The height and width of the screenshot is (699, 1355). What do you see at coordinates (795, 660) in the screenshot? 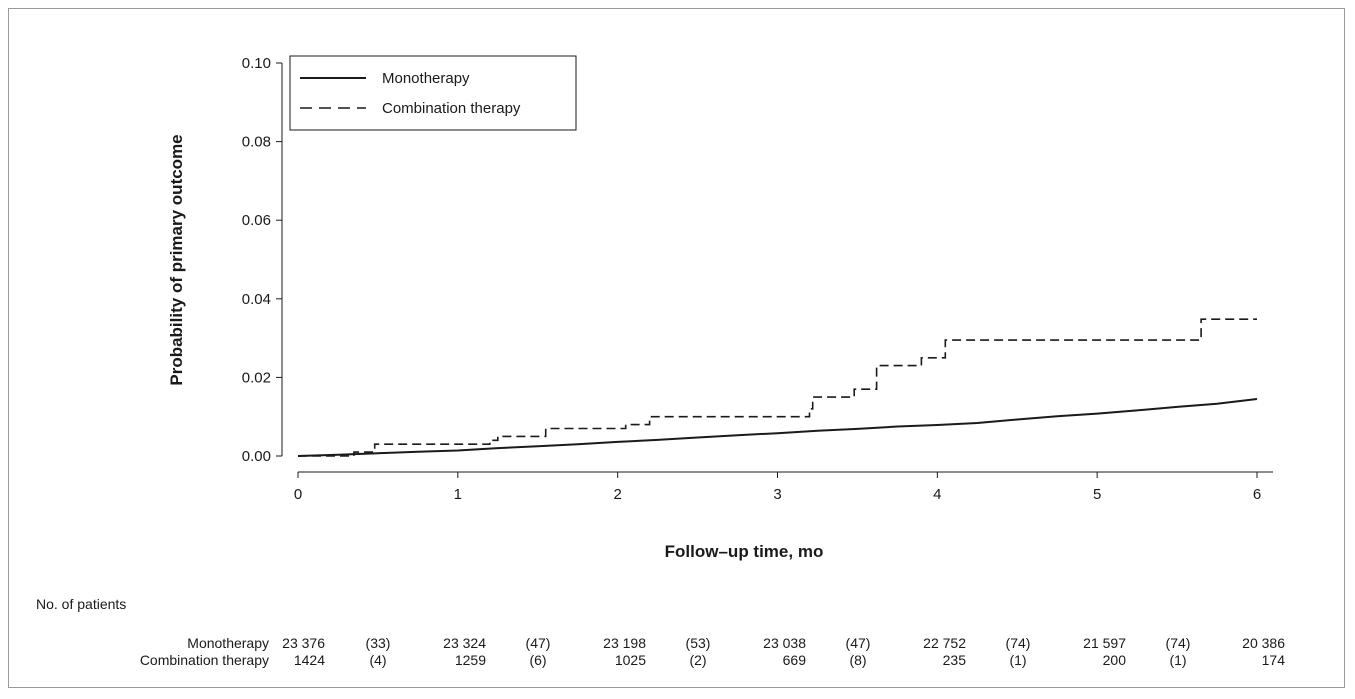
I see `risk-cell: 669` at bounding box center [795, 660].